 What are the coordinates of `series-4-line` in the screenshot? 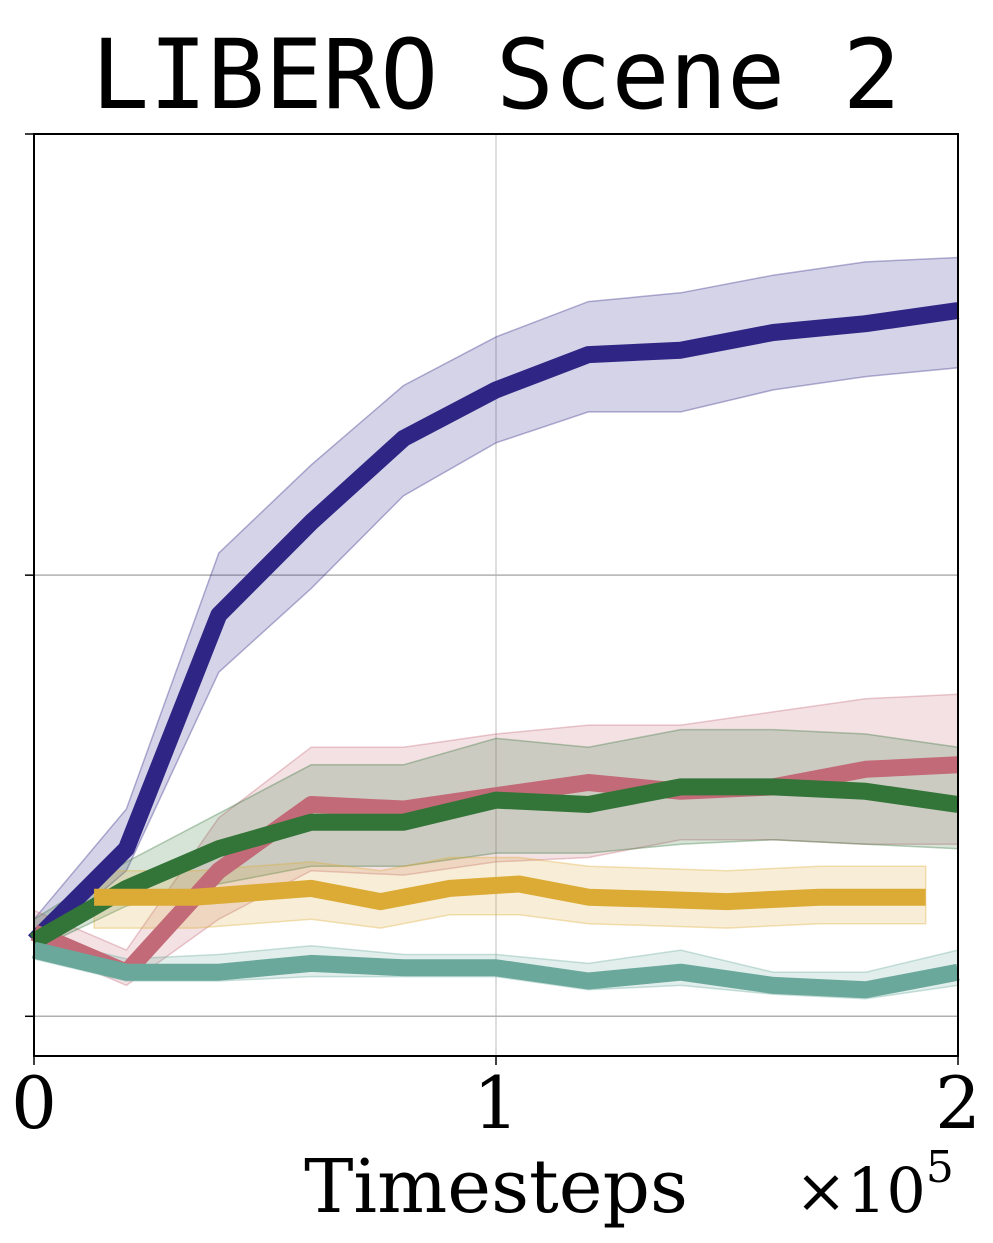 It's located at (496, 970).